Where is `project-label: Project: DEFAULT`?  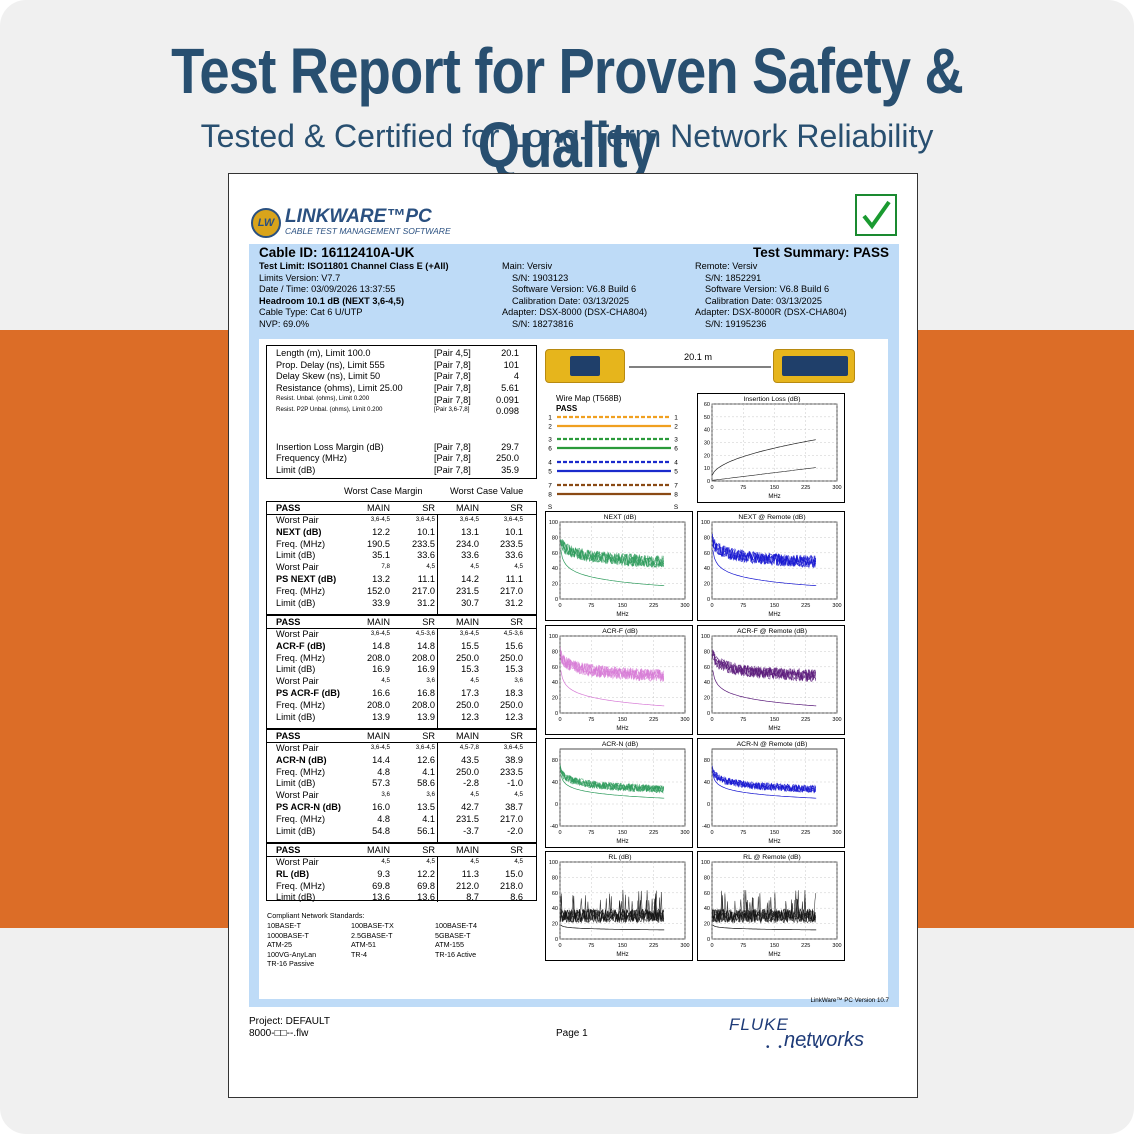
project-label: Project: DEFAULT is located at coordinates (289, 1021).